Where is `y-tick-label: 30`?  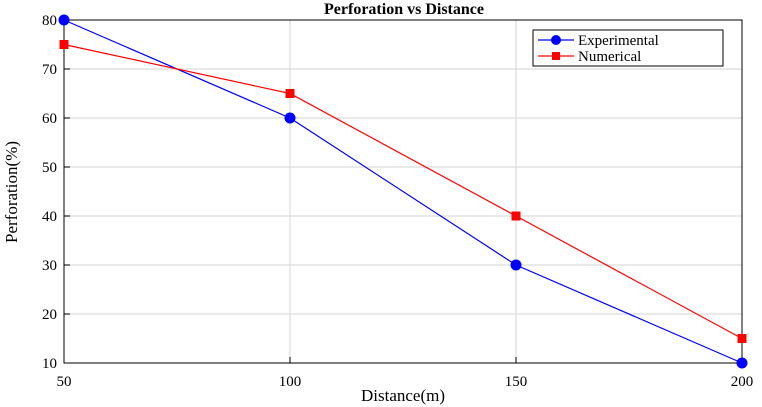 y-tick-label: 30 is located at coordinates (49, 266).